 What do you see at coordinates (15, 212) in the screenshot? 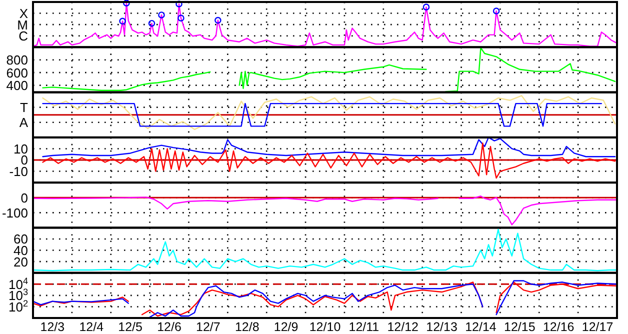
I see `y-tick-label: -100` at bounding box center [15, 212].